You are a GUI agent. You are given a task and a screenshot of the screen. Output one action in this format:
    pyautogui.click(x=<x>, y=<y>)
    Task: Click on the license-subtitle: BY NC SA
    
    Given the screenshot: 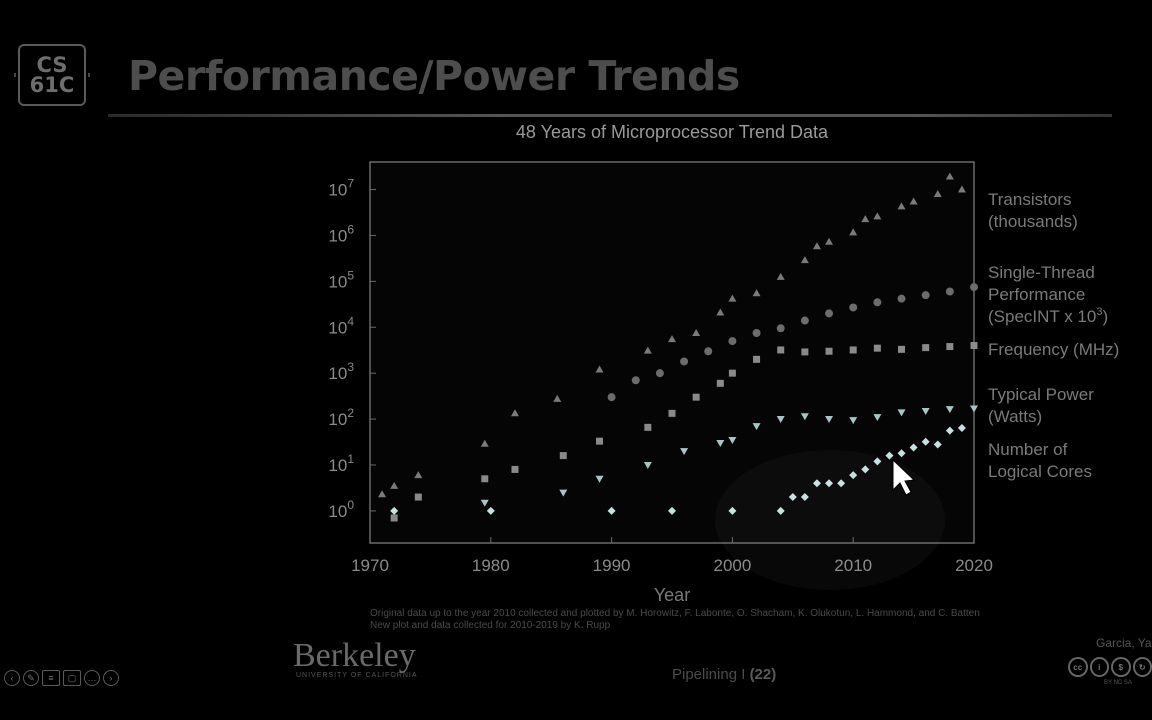 What is the action you would take?
    pyautogui.click(x=1118, y=683)
    